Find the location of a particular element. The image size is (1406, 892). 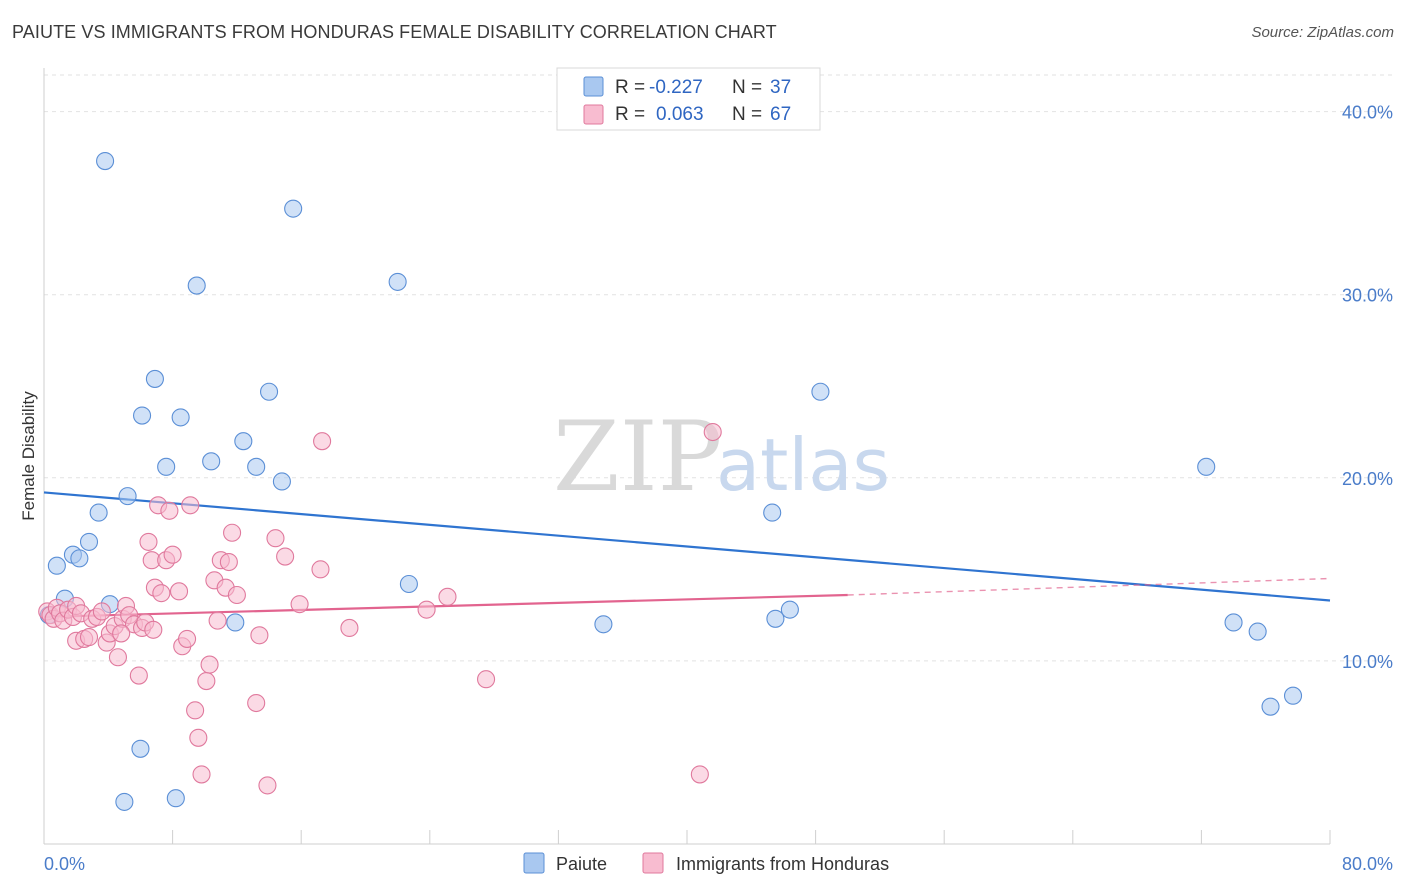

watermark-zip: ZIP is located at coordinates (637, 457).